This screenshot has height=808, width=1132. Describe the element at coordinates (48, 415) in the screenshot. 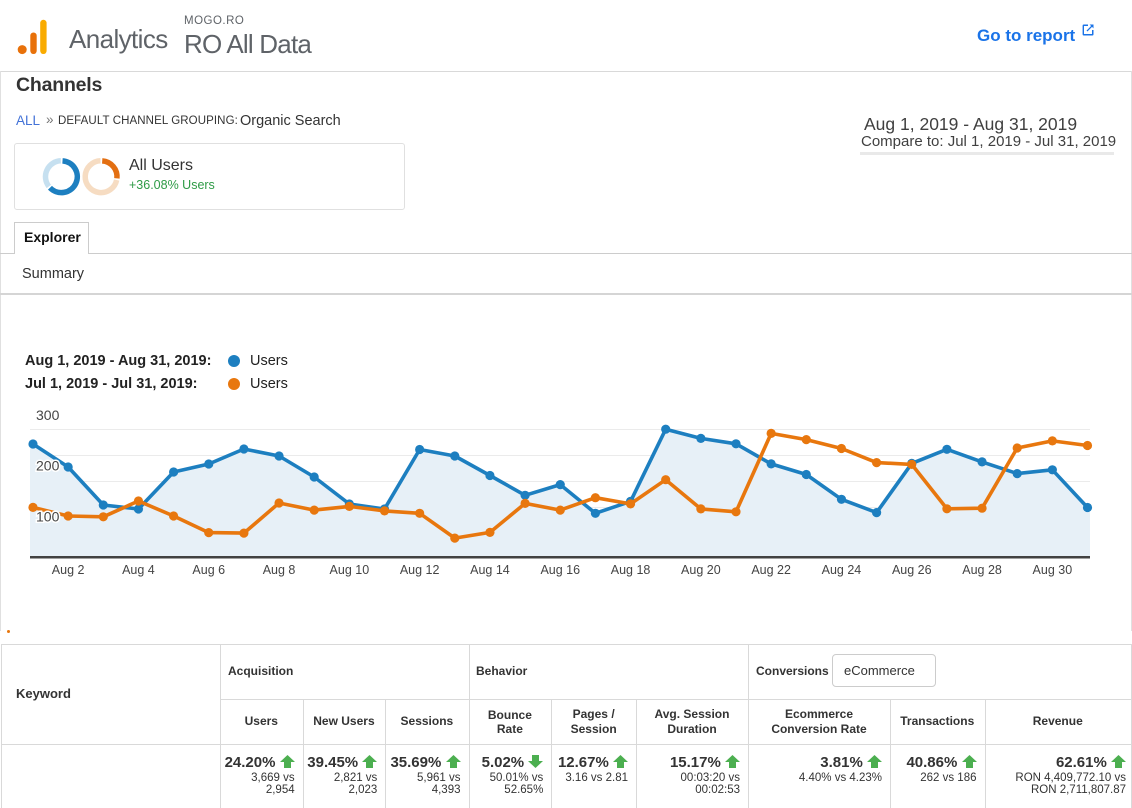

I see `svg-text: 300` at that location.